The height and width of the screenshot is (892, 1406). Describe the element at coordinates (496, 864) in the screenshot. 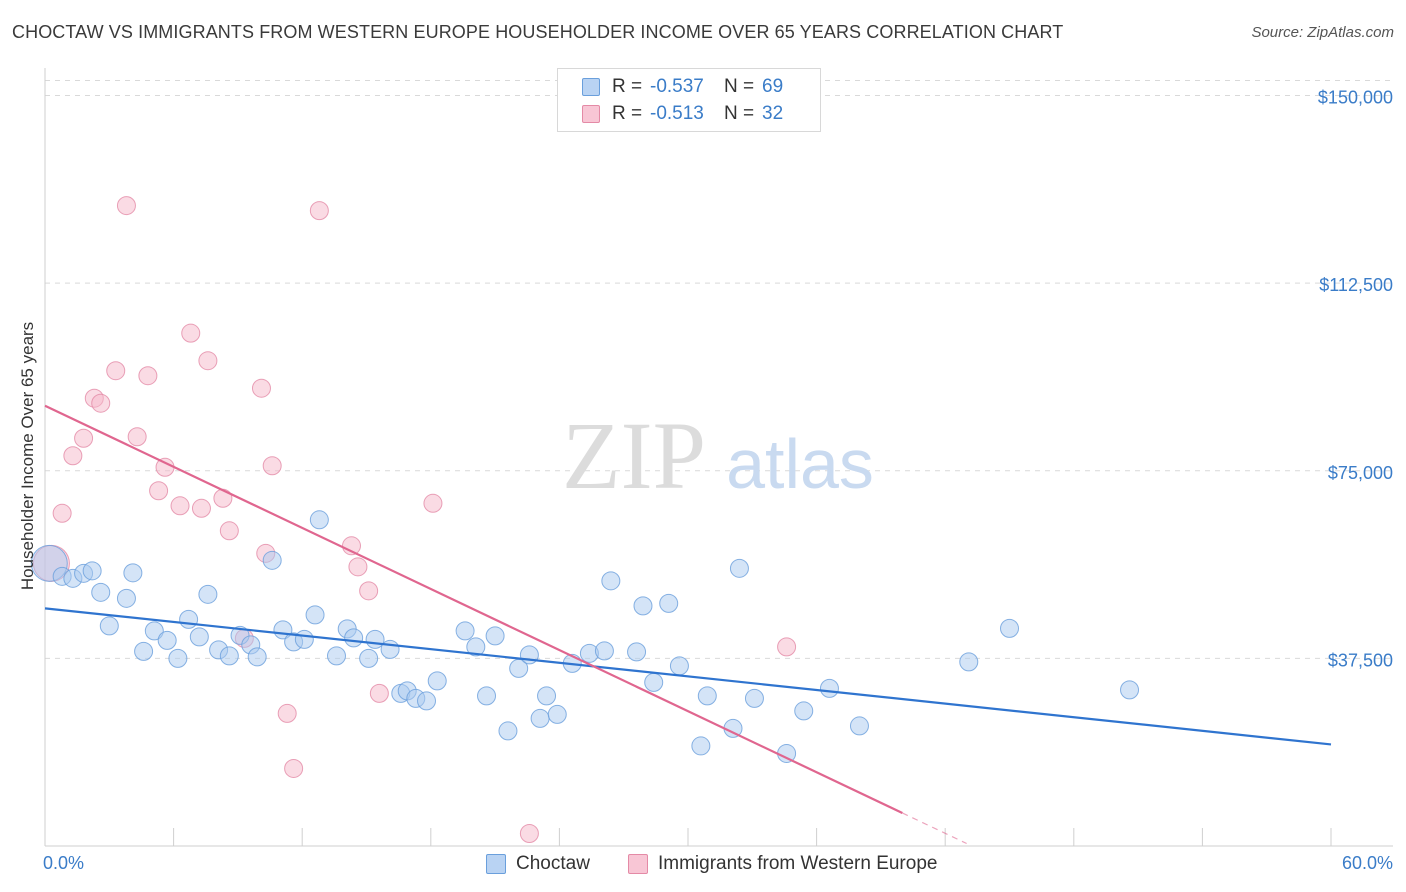

I see `bottom-legend-swatch-choctaw` at that location.